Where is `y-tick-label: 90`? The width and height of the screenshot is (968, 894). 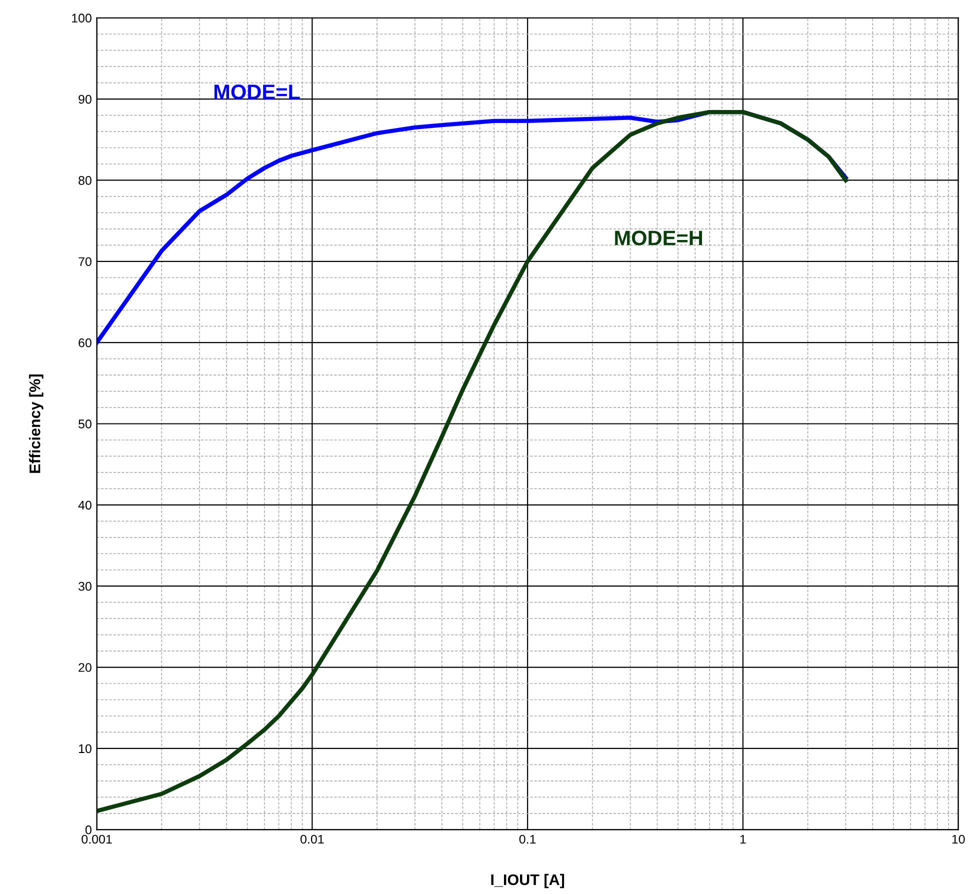
y-tick-label: 90 is located at coordinates (85, 99).